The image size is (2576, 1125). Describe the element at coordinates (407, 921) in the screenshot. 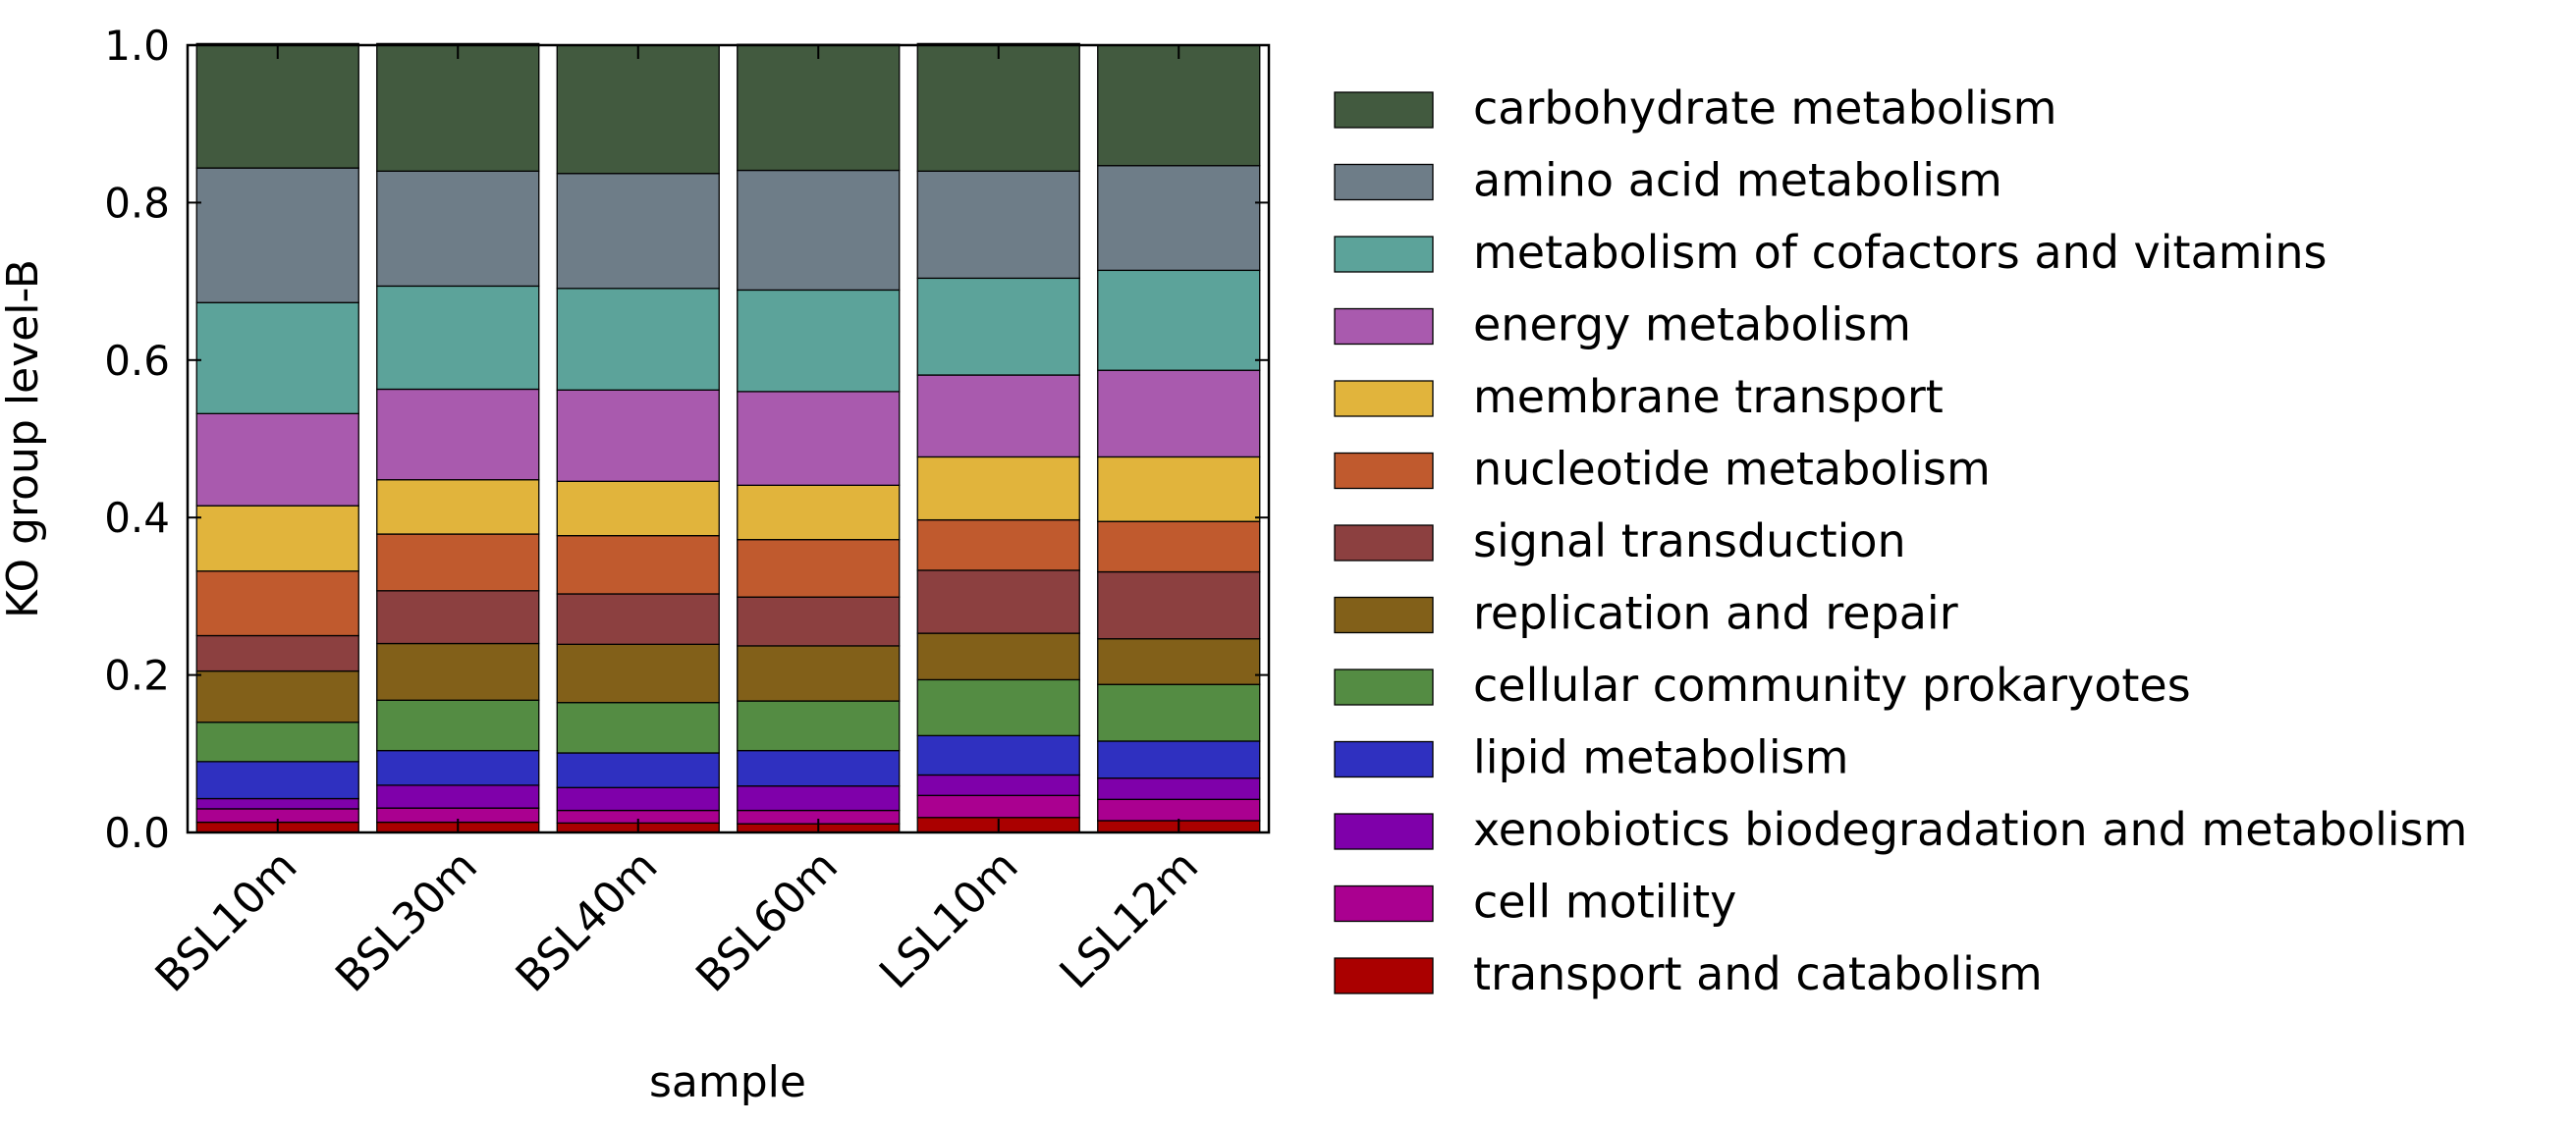

I see `x-tick-label: BSL30m` at that location.